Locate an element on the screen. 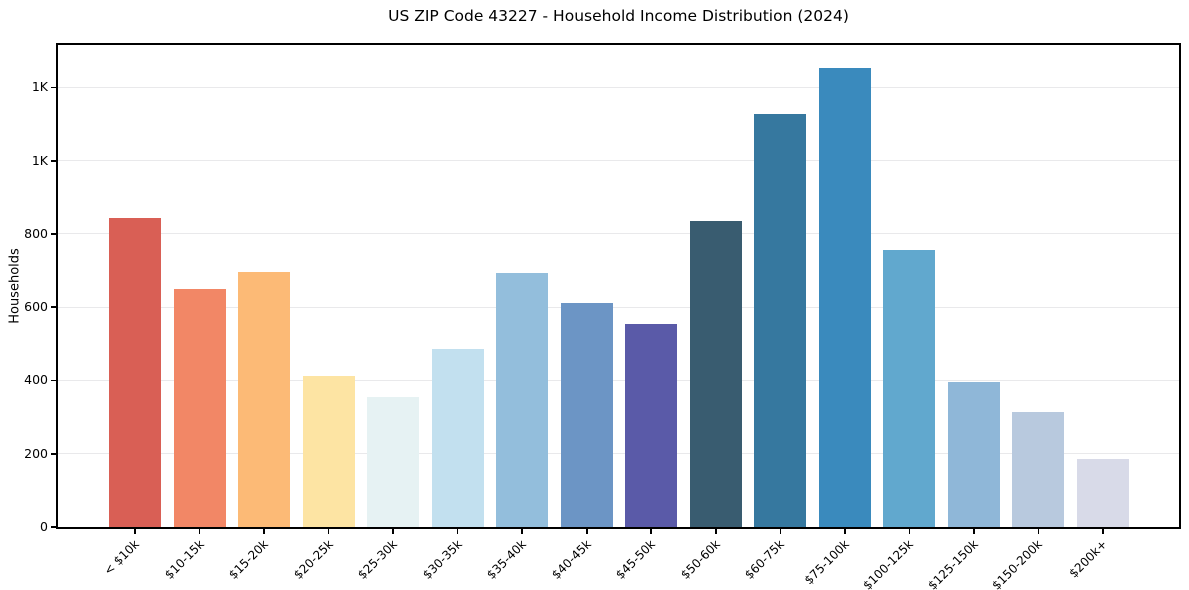  y-tick-label: 600 is located at coordinates (36, 307).